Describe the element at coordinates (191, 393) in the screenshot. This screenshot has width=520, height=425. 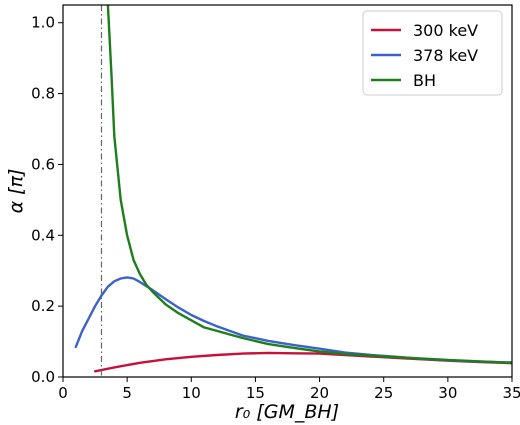
I see `x-tick-label: 10` at that location.